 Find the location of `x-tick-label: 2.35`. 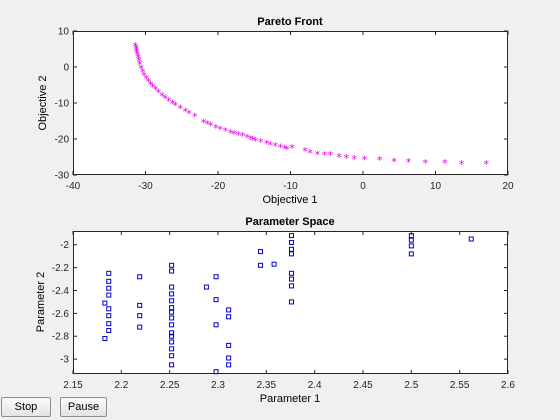

x-tick-label: 2.35 is located at coordinates (267, 385).